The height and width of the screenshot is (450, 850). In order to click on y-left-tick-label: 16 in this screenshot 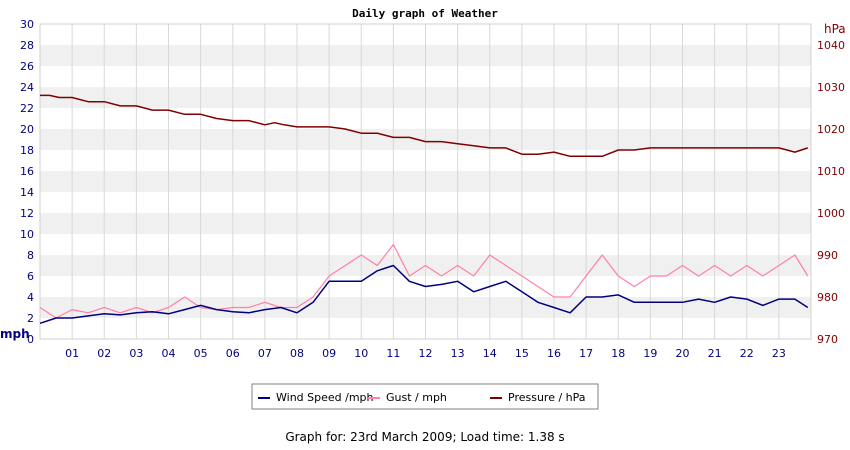, I will do `click(27, 171)`.